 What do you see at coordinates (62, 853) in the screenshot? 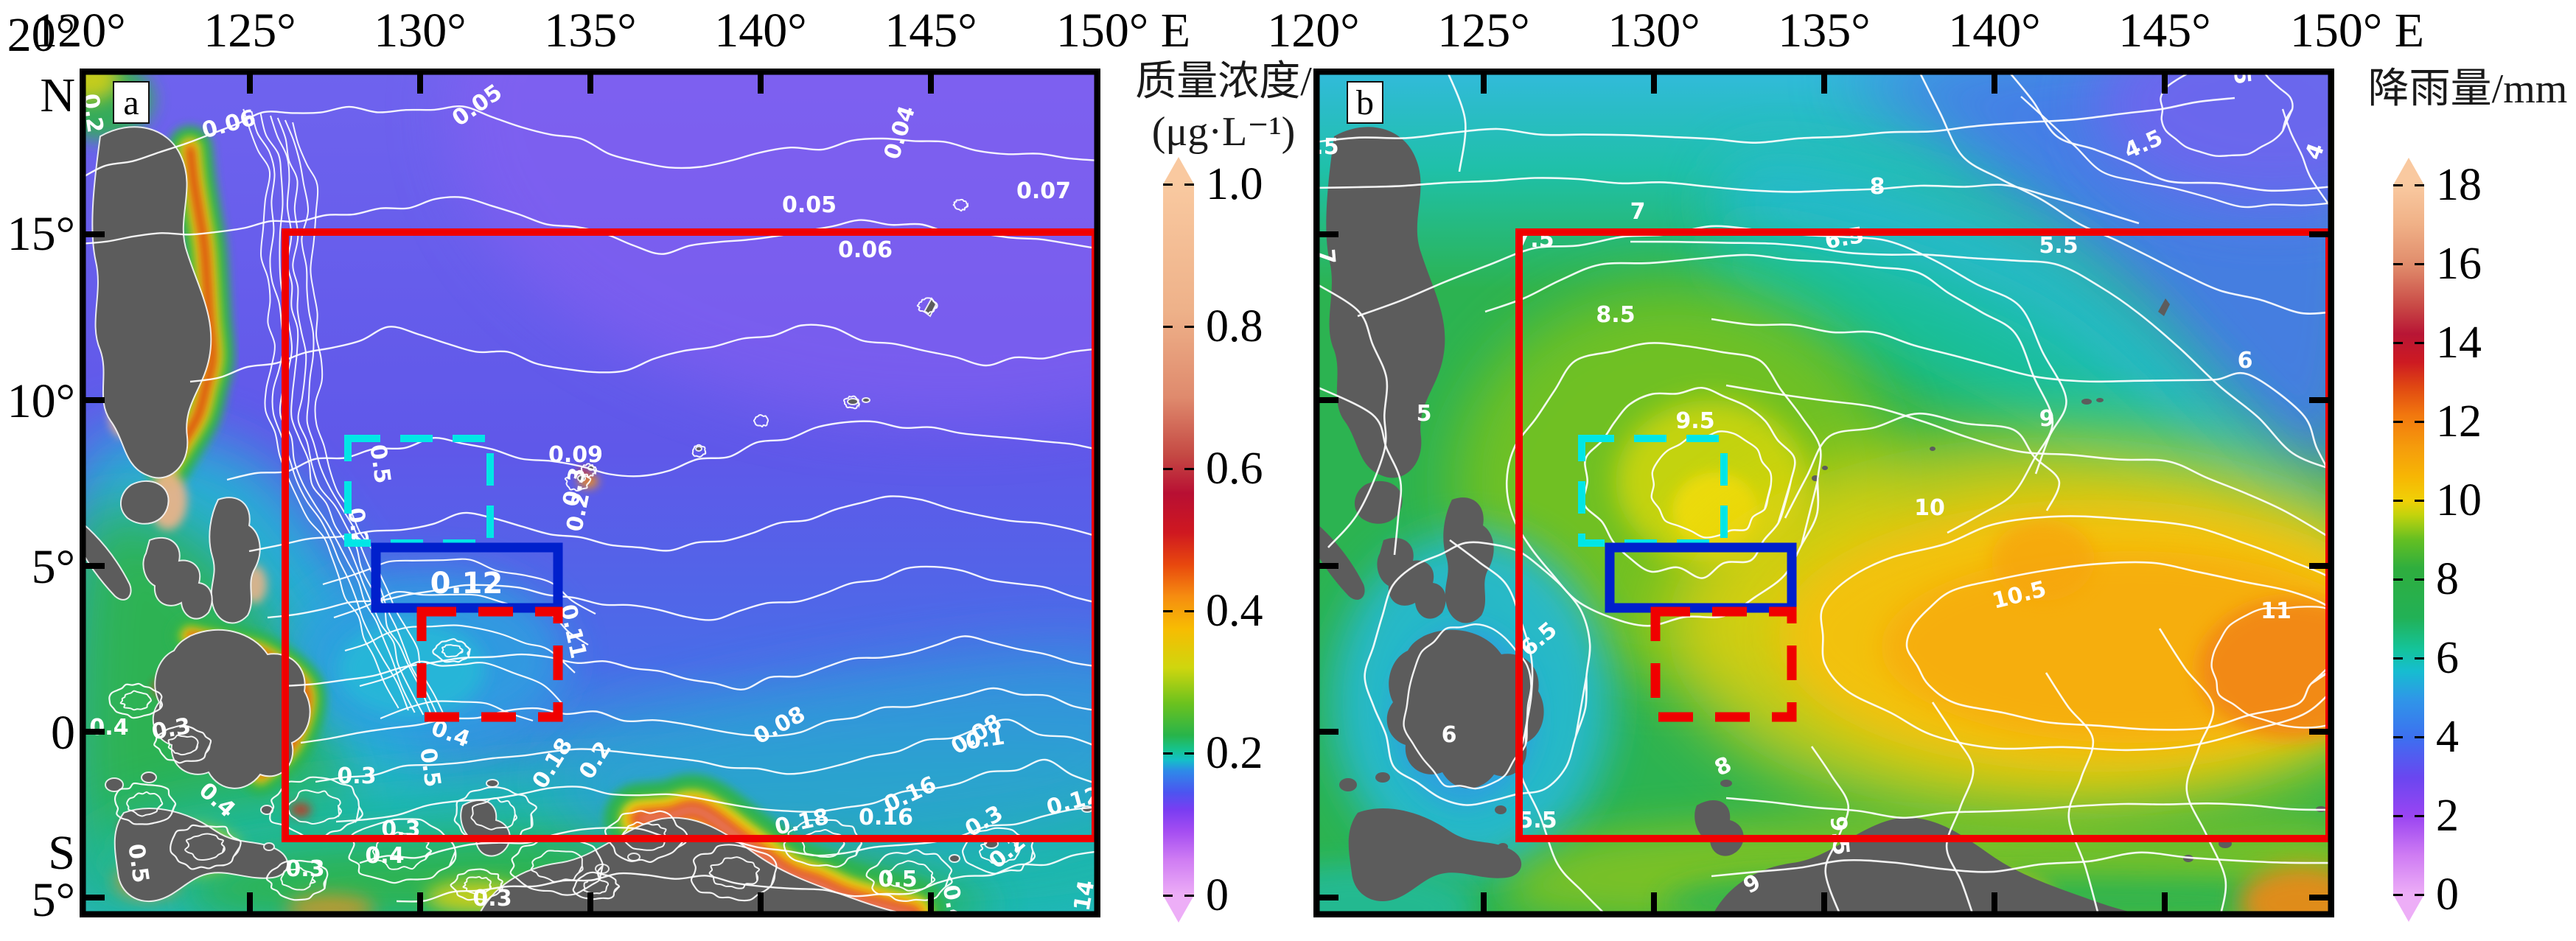
I see `lat-tick-label: S` at bounding box center [62, 853].